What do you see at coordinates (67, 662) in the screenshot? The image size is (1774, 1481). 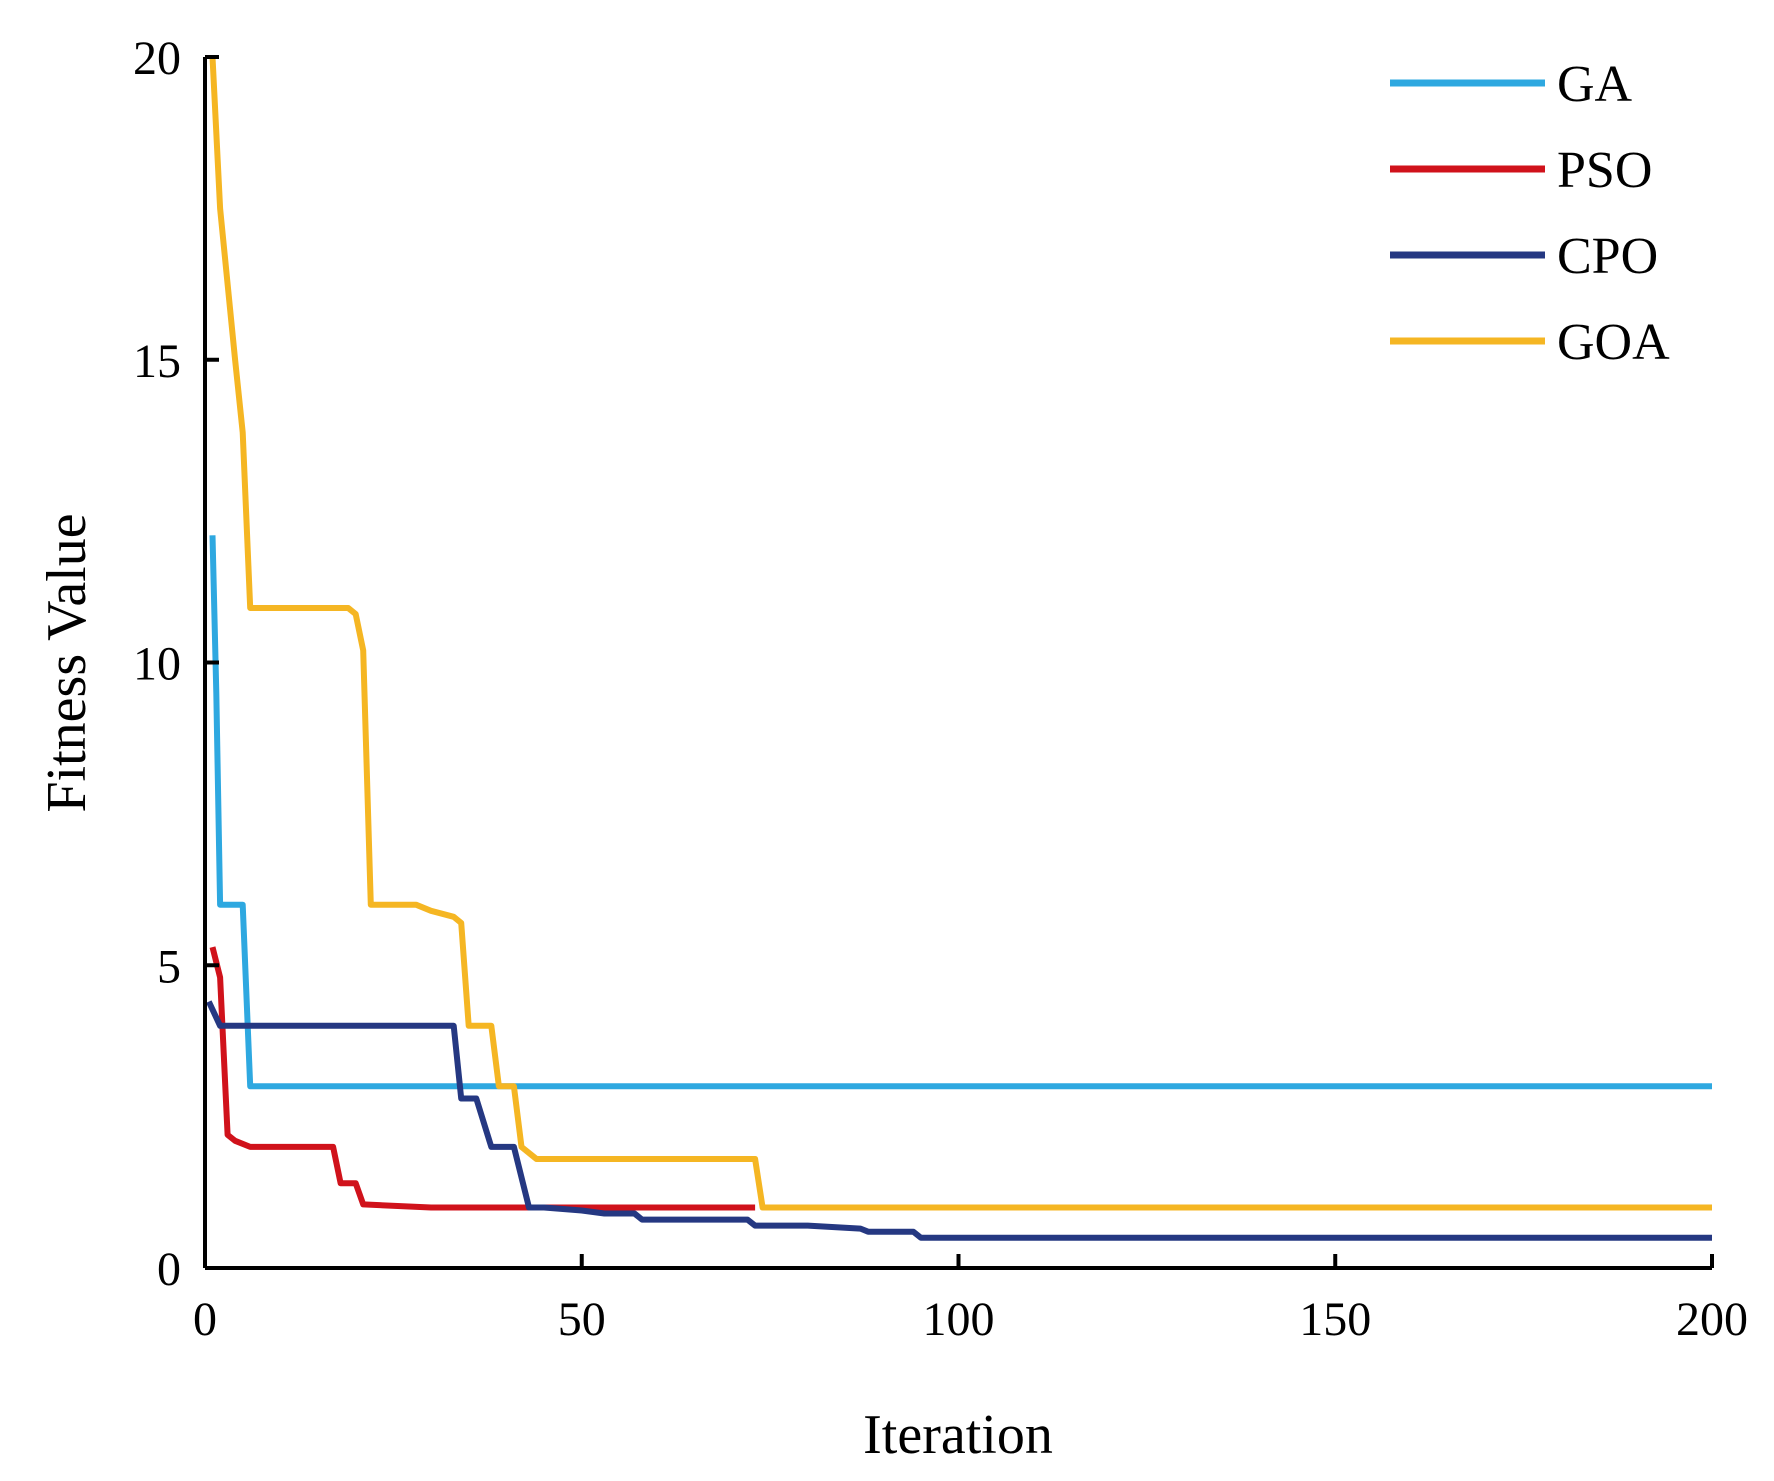 I see `y-axis-title: Fitness Value` at bounding box center [67, 662].